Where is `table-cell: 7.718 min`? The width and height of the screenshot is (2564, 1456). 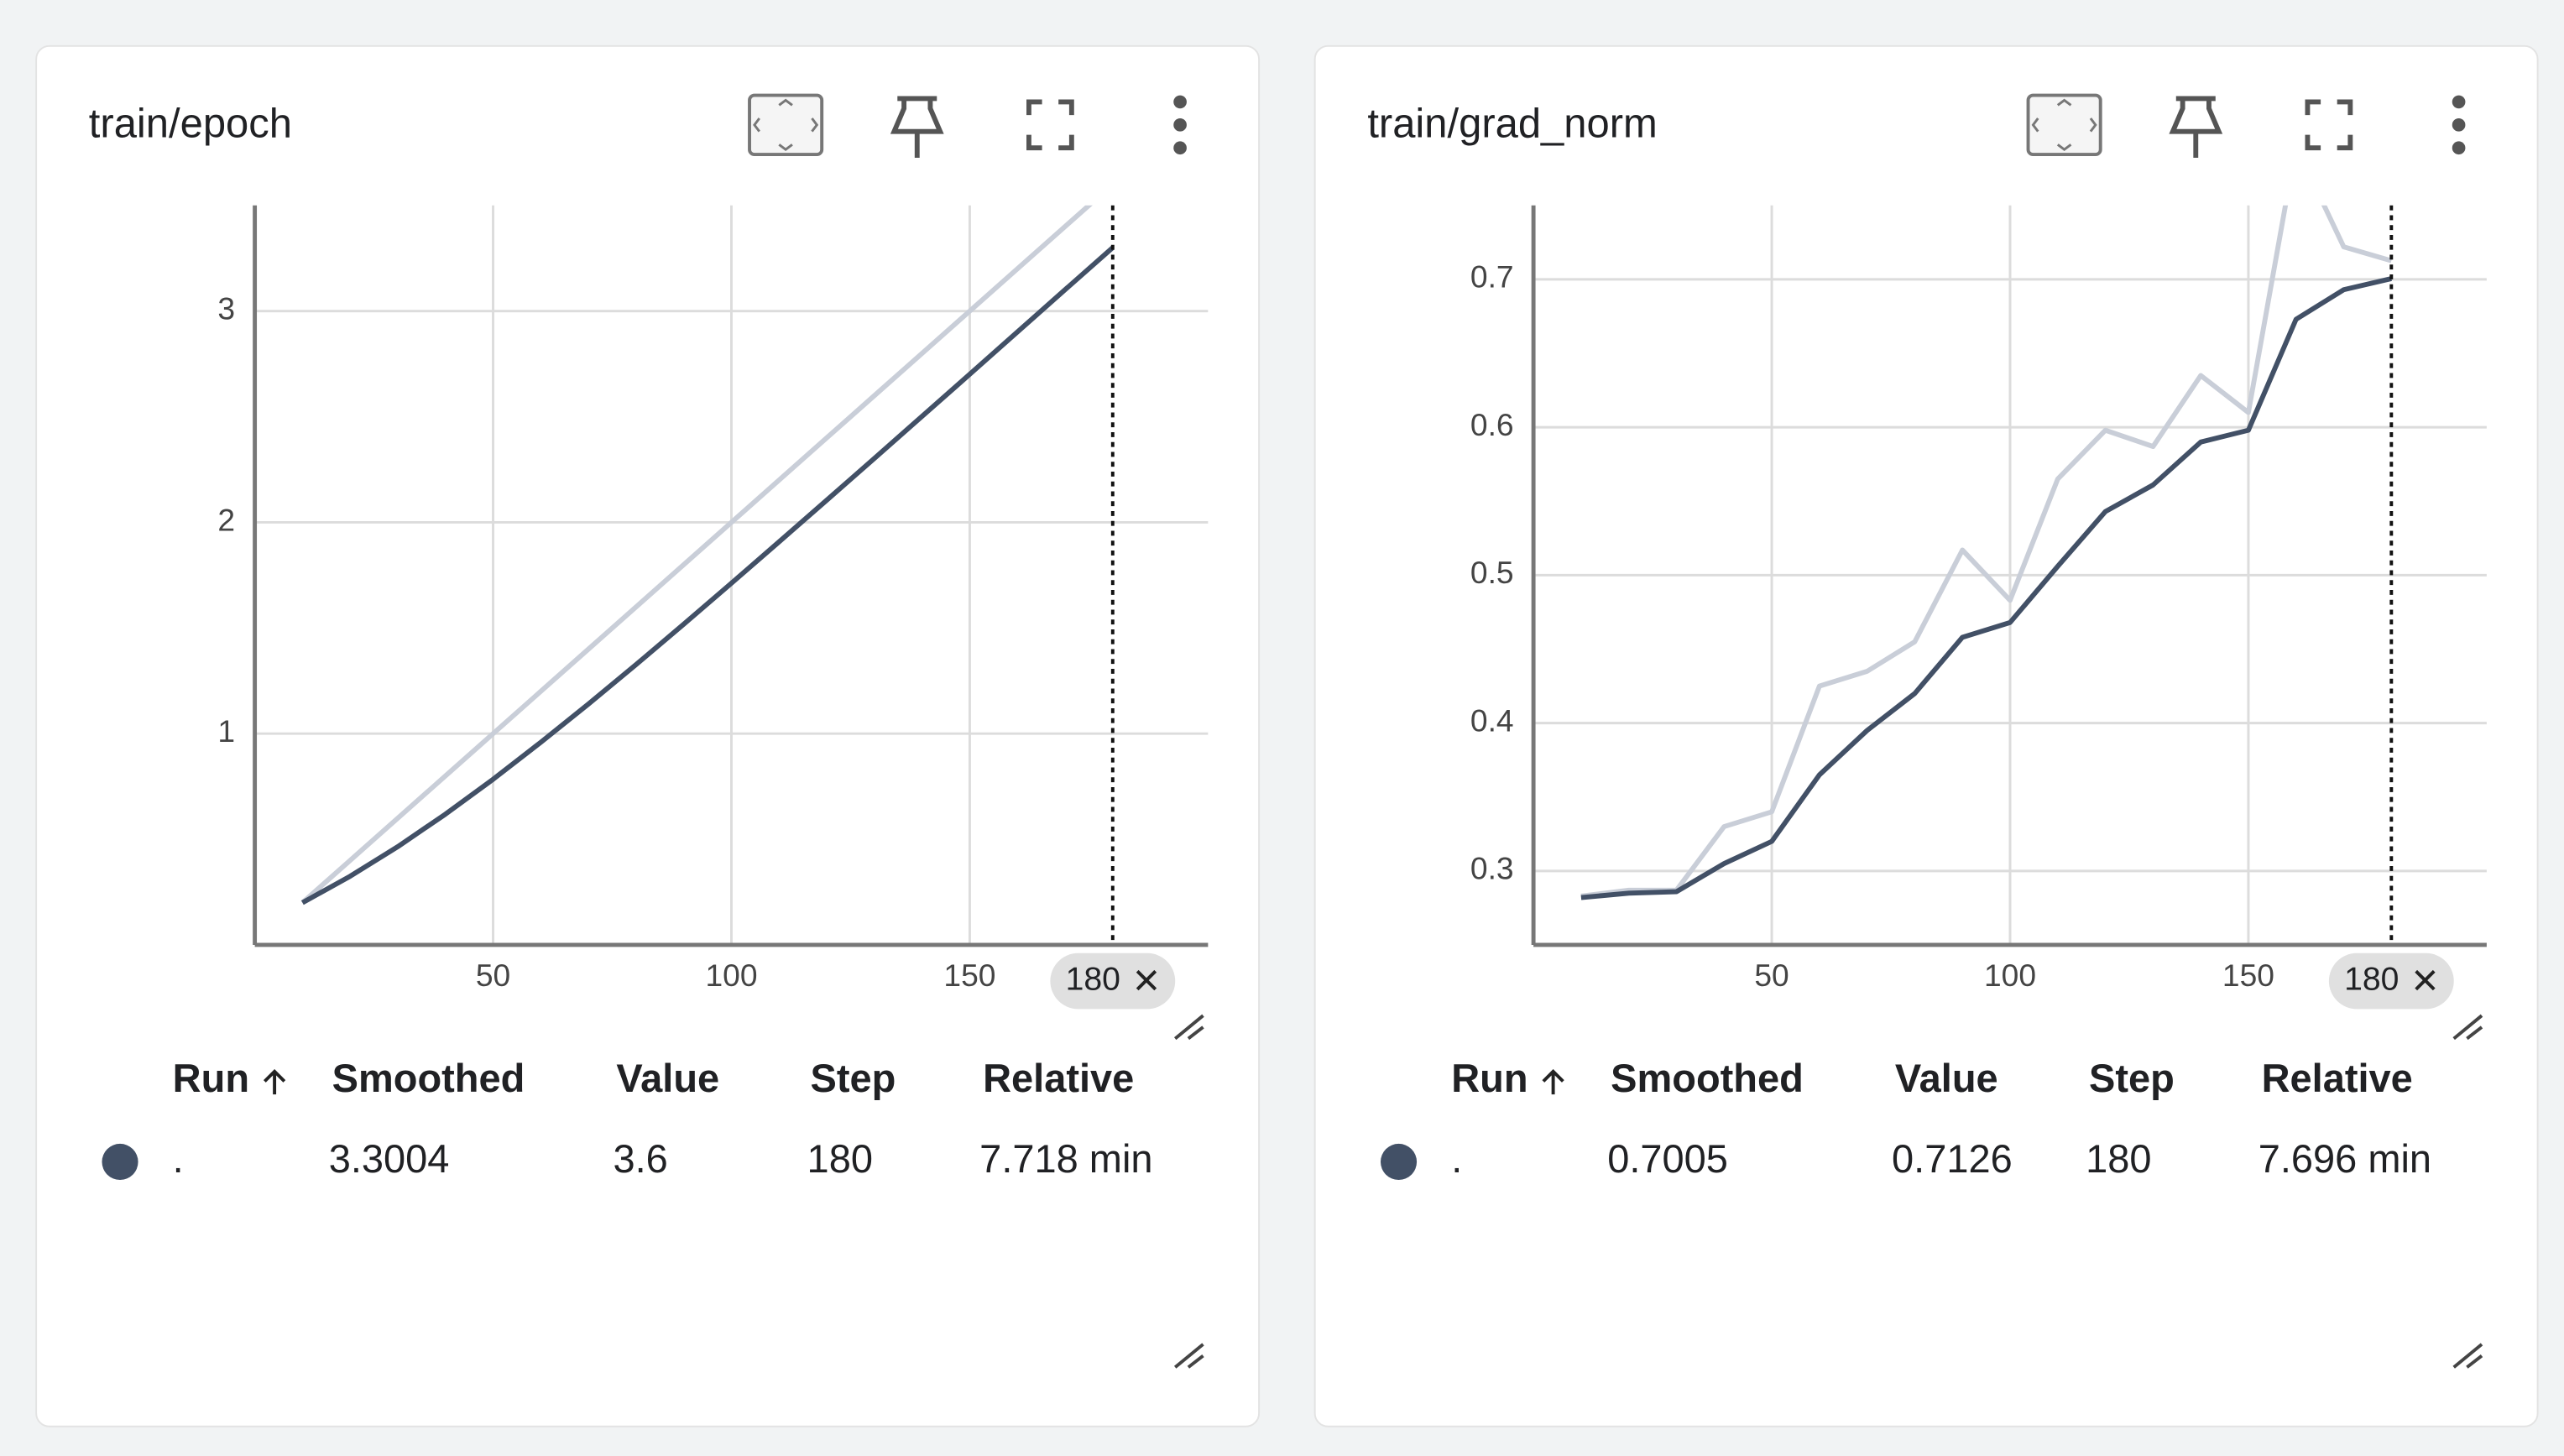 table-cell: 7.718 min is located at coordinates (1065, 1158).